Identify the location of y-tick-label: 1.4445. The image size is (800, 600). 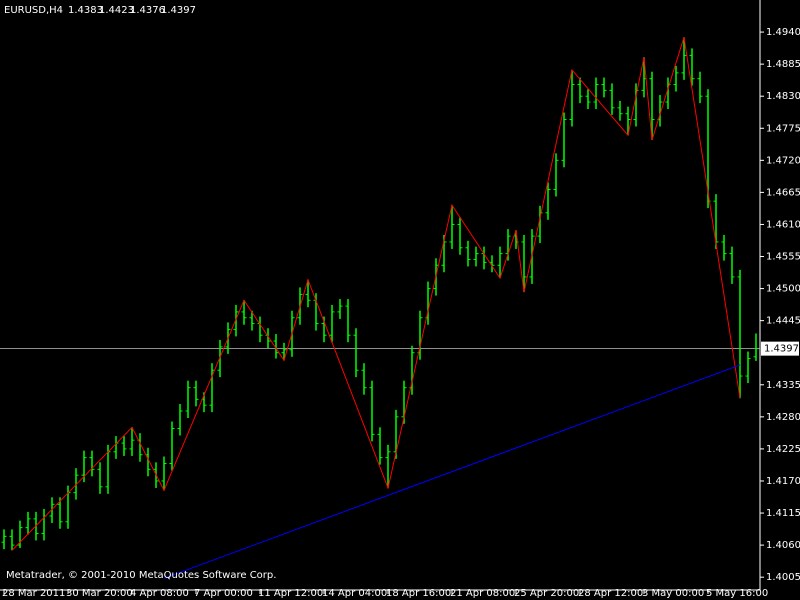
(783, 321).